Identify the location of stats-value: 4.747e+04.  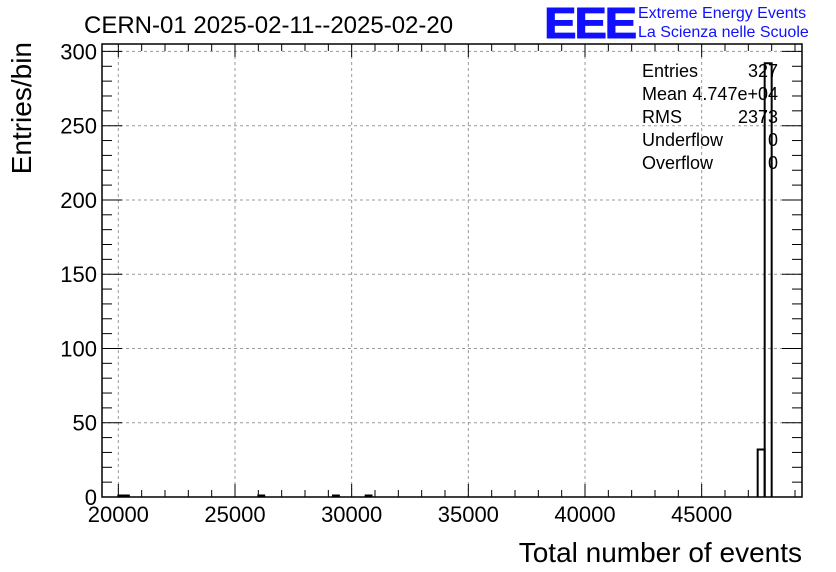
(735, 94).